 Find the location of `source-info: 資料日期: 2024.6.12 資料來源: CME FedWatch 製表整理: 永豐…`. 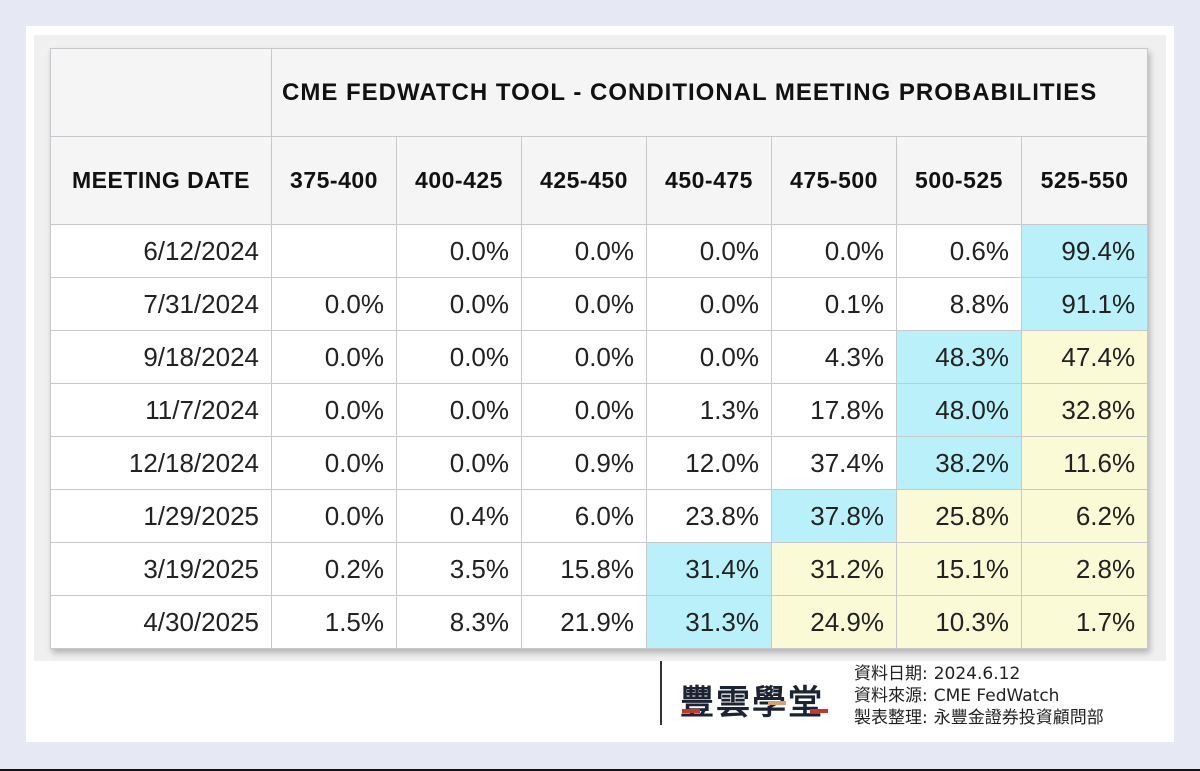

source-info: 資料日期: 2024.6.12 資料來源: CME FedWatch 製表整理: 永豐… is located at coordinates (979, 696).